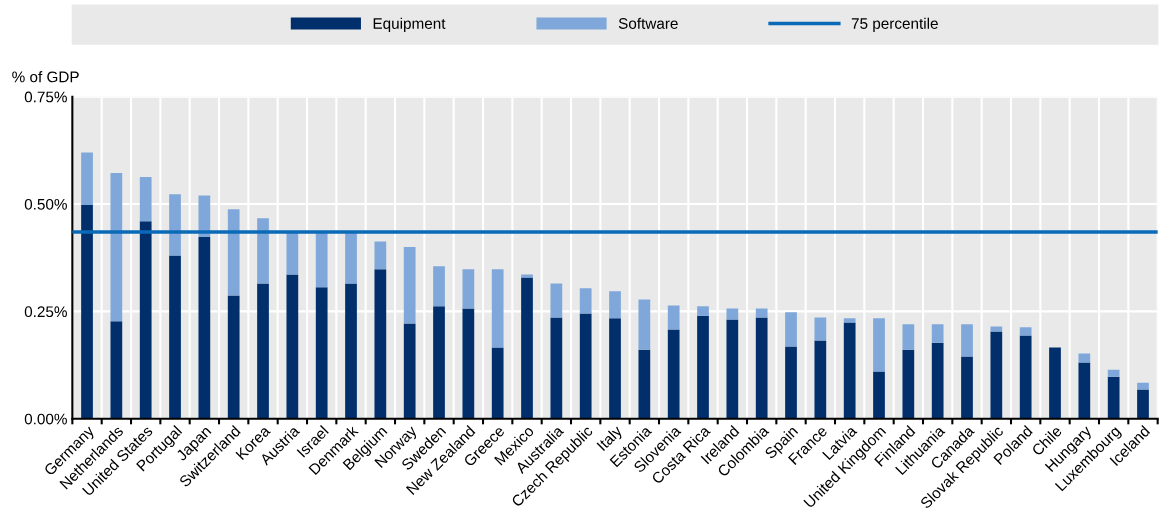 This screenshot has width=1167, height=517. I want to click on y-tick-label: 0.00%, so click(45, 419).